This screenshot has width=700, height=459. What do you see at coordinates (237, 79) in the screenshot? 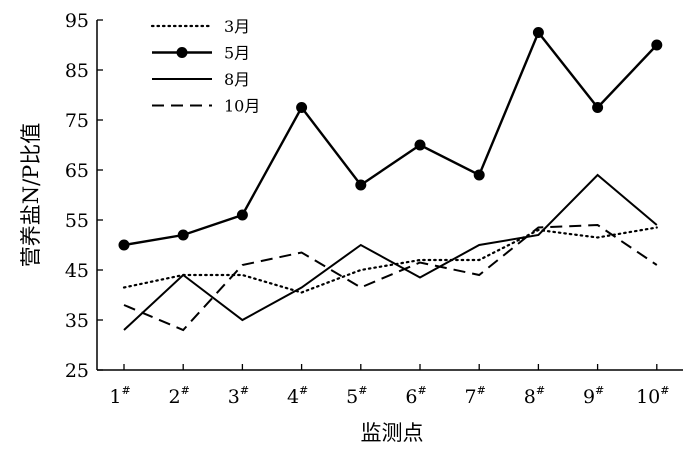
I see `legend-label: 8月` at bounding box center [237, 79].